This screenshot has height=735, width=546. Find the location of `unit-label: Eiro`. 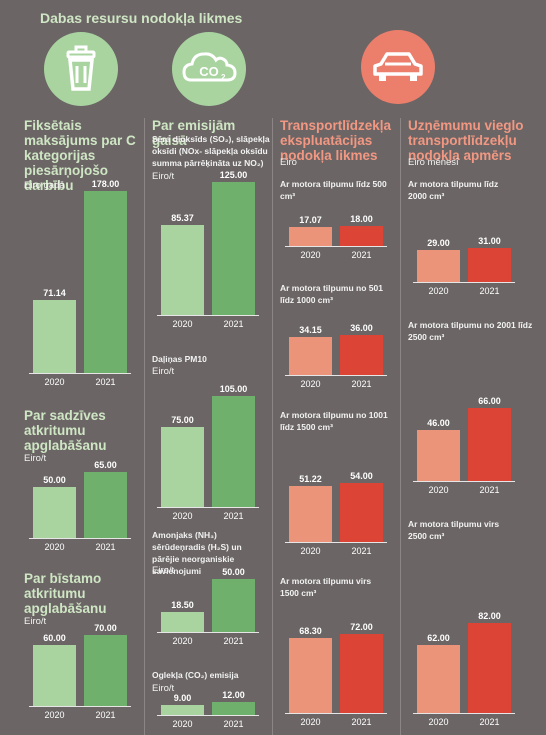

unit-label: Eiro is located at coordinates (288, 162).